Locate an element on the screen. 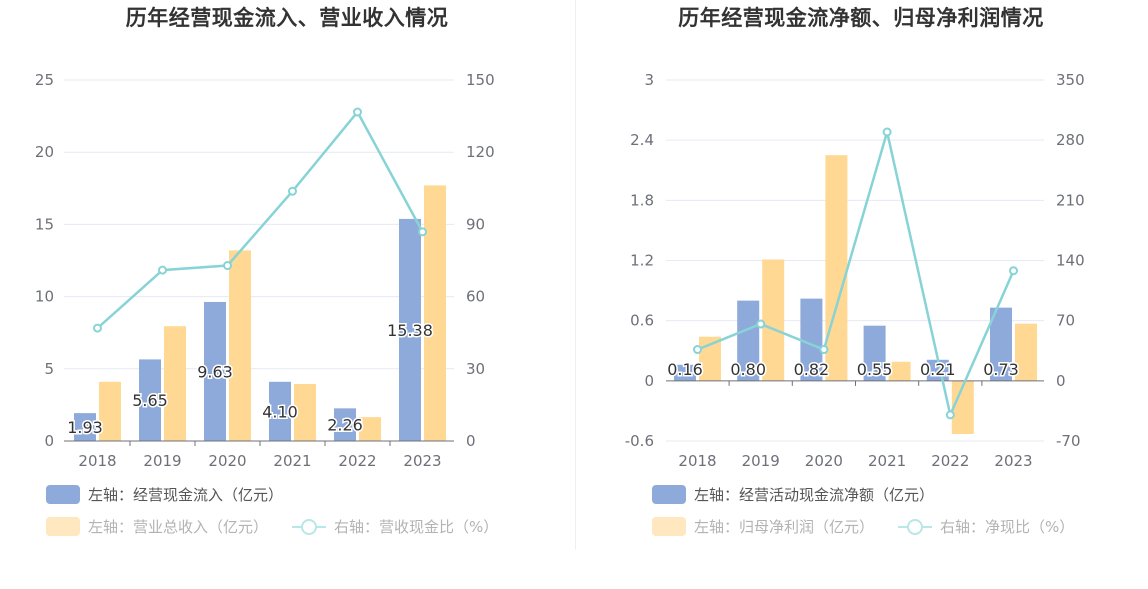  bar-data-label: 9.63 is located at coordinates (215, 371).